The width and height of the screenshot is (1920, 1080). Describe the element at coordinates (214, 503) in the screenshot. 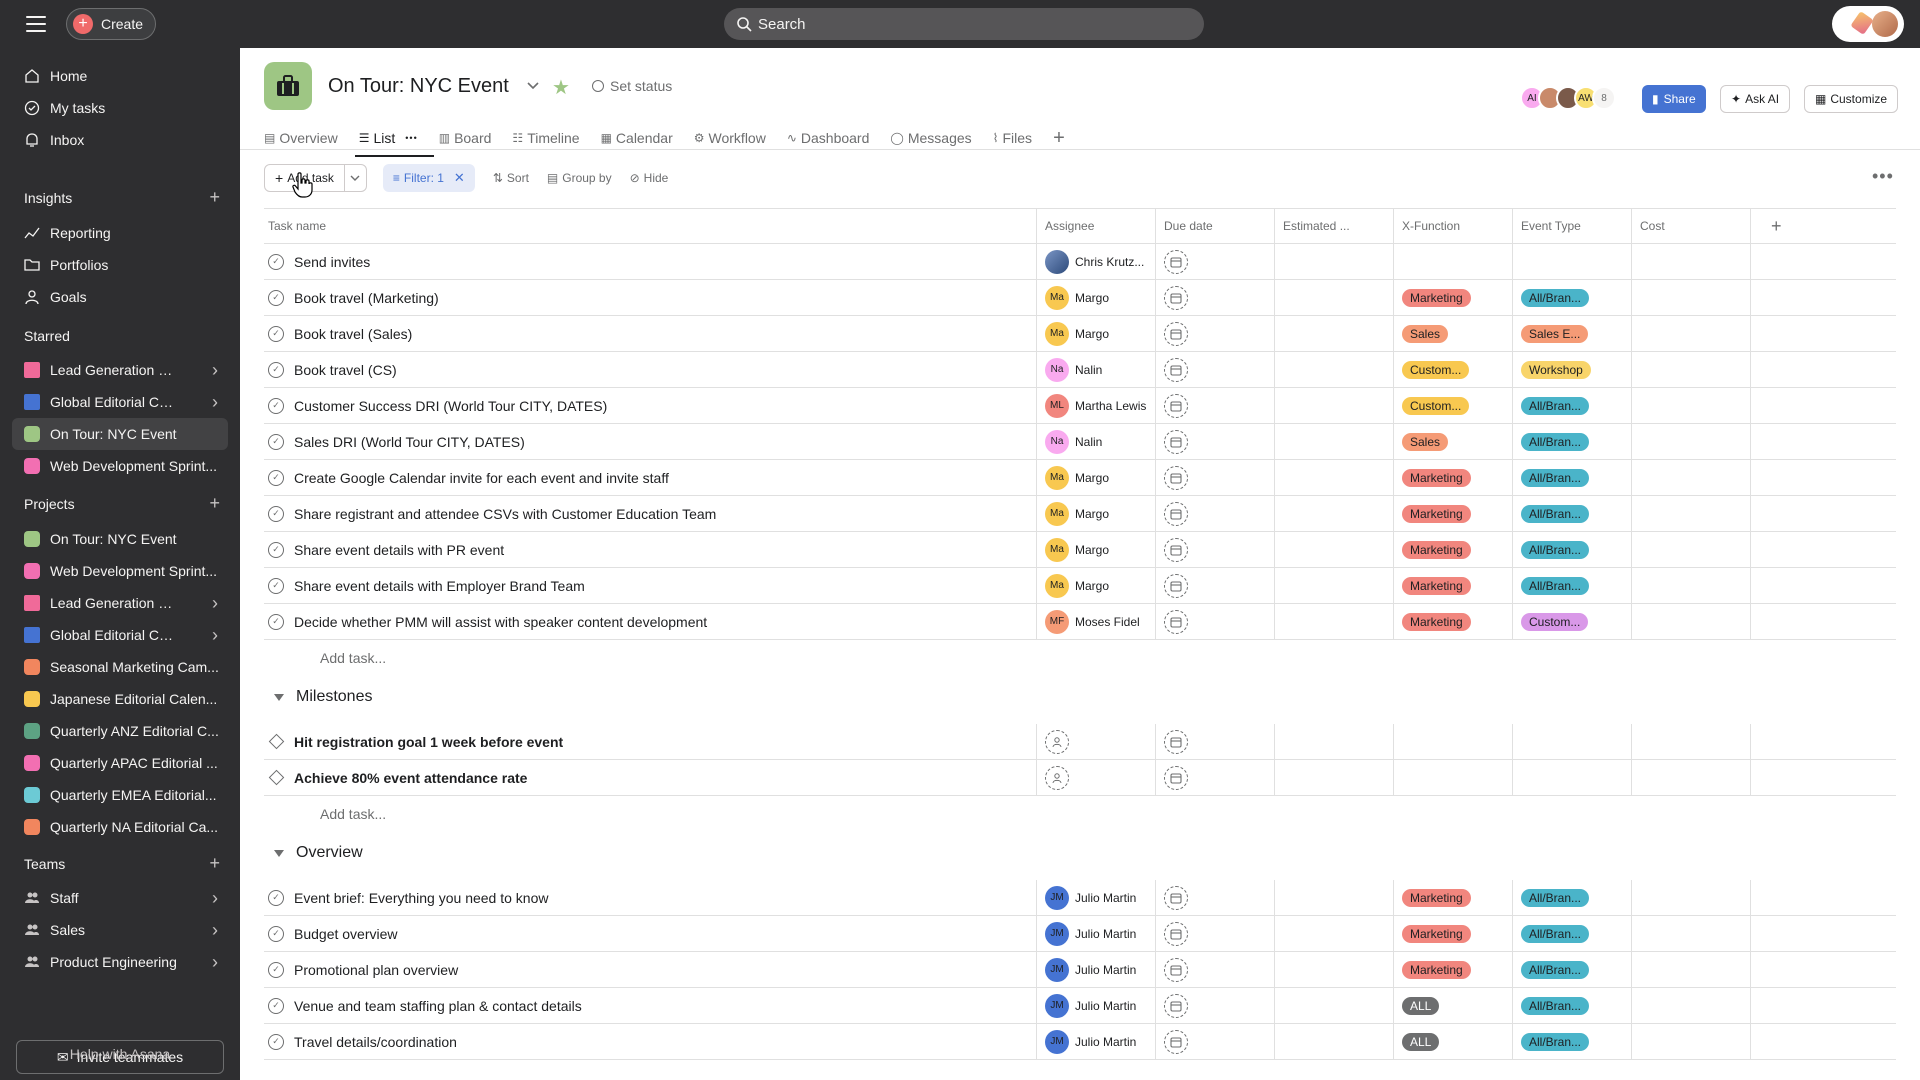

I see `add-project-icon: +` at that location.